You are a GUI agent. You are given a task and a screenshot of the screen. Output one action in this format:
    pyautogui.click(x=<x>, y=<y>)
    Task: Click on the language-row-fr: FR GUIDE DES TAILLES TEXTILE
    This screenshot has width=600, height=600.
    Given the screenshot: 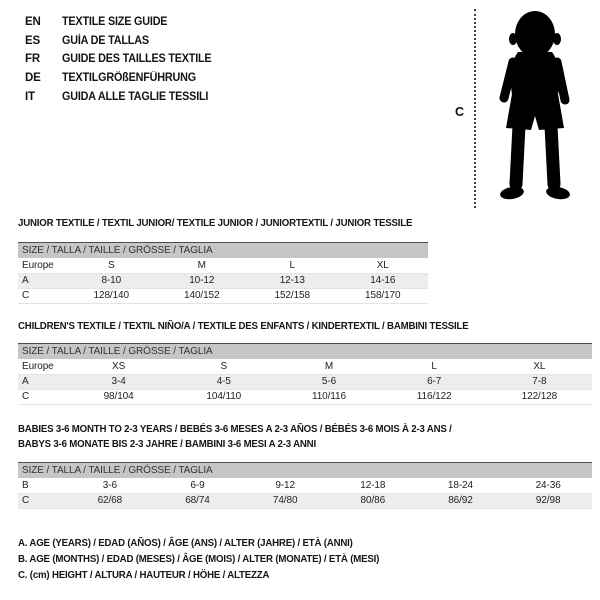 What is the action you would take?
    pyautogui.click(x=123, y=59)
    